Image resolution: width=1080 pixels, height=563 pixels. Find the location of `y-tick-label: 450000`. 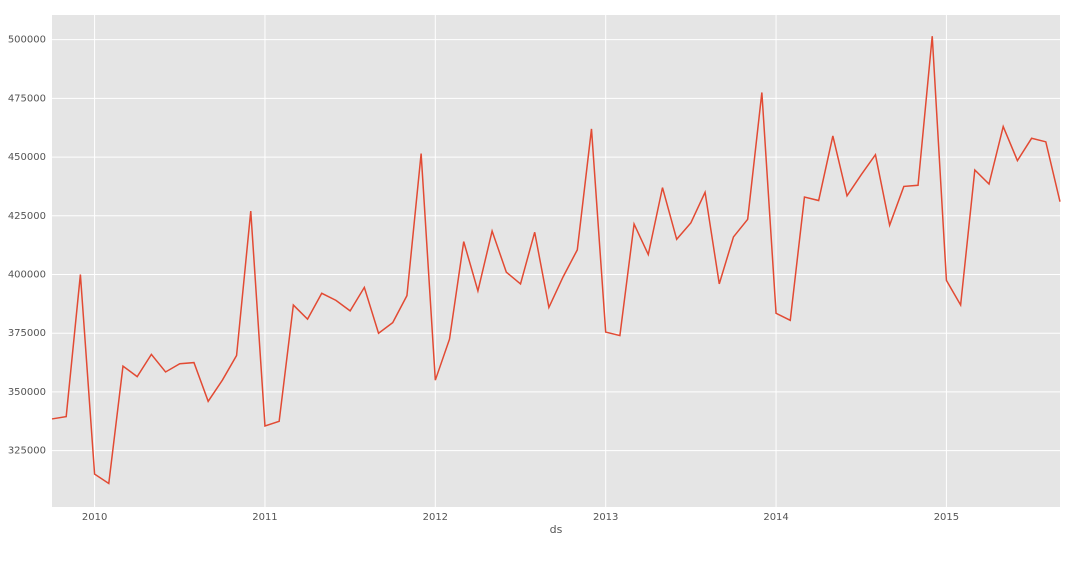

y-tick-label: 450000 is located at coordinates (27, 157).